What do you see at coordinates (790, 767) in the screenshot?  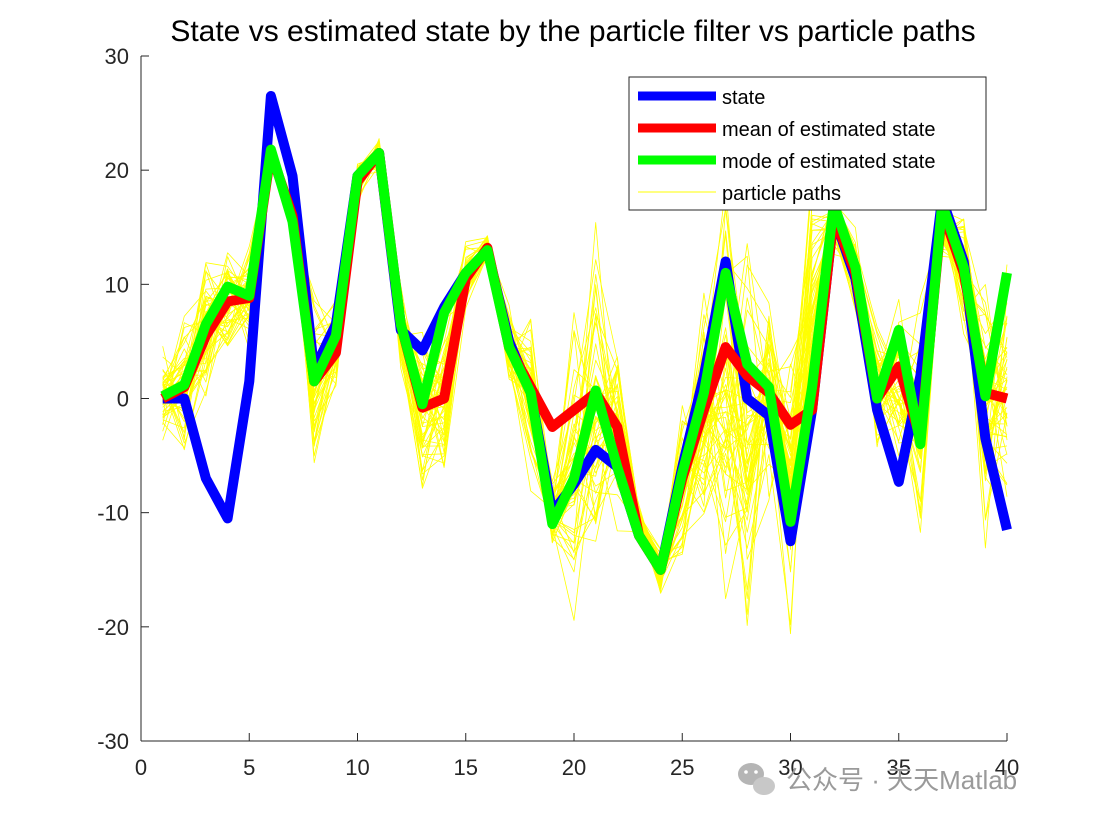 I see `x-tick-label: 30` at bounding box center [790, 767].